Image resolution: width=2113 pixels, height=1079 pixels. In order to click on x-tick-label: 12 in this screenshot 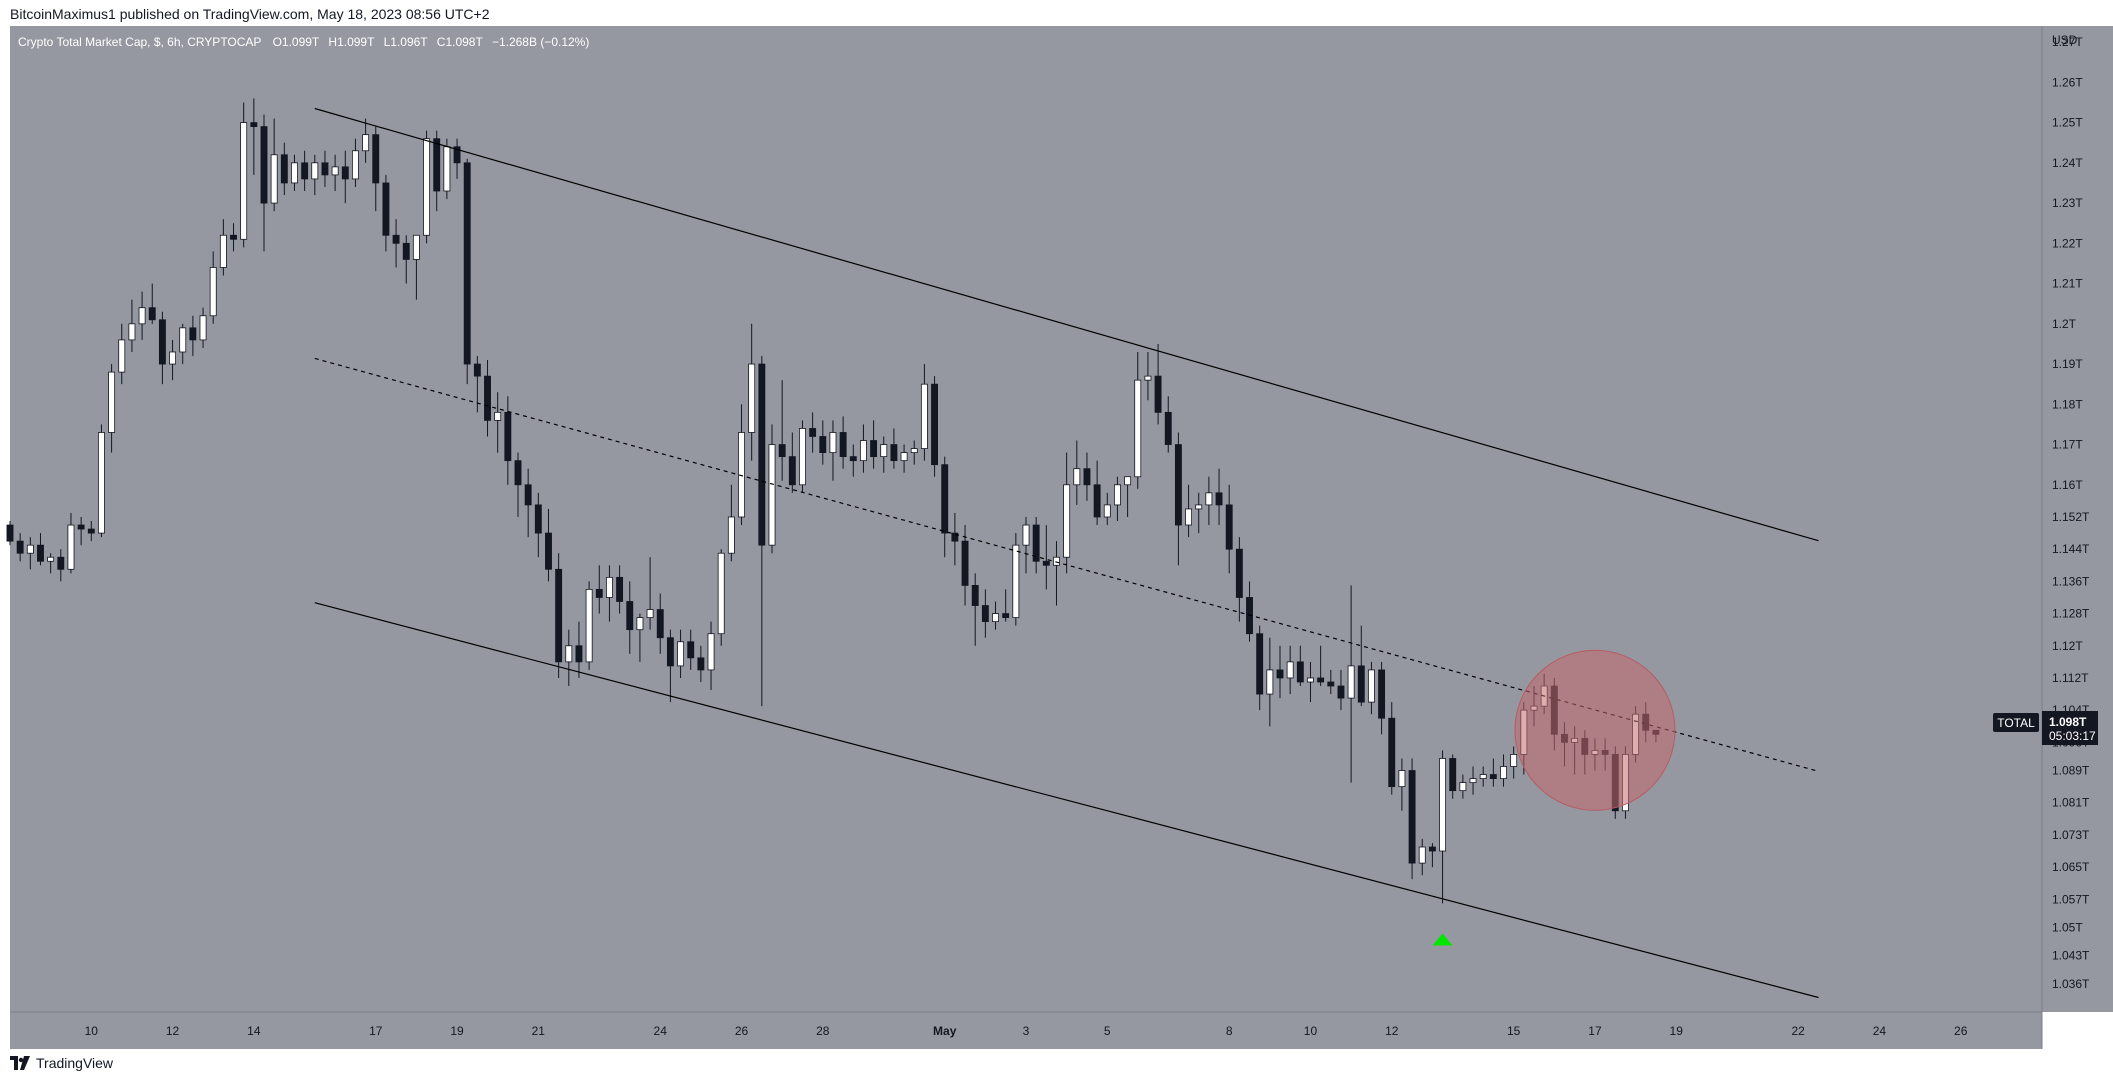, I will do `click(173, 1031)`.